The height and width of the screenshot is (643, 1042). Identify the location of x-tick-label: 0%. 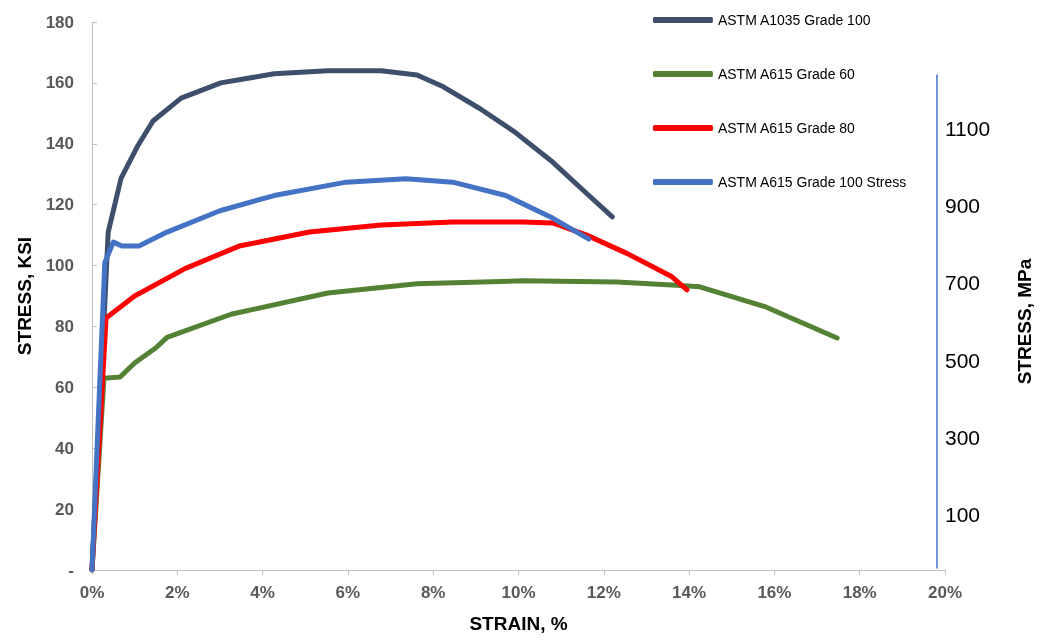
(92, 592).